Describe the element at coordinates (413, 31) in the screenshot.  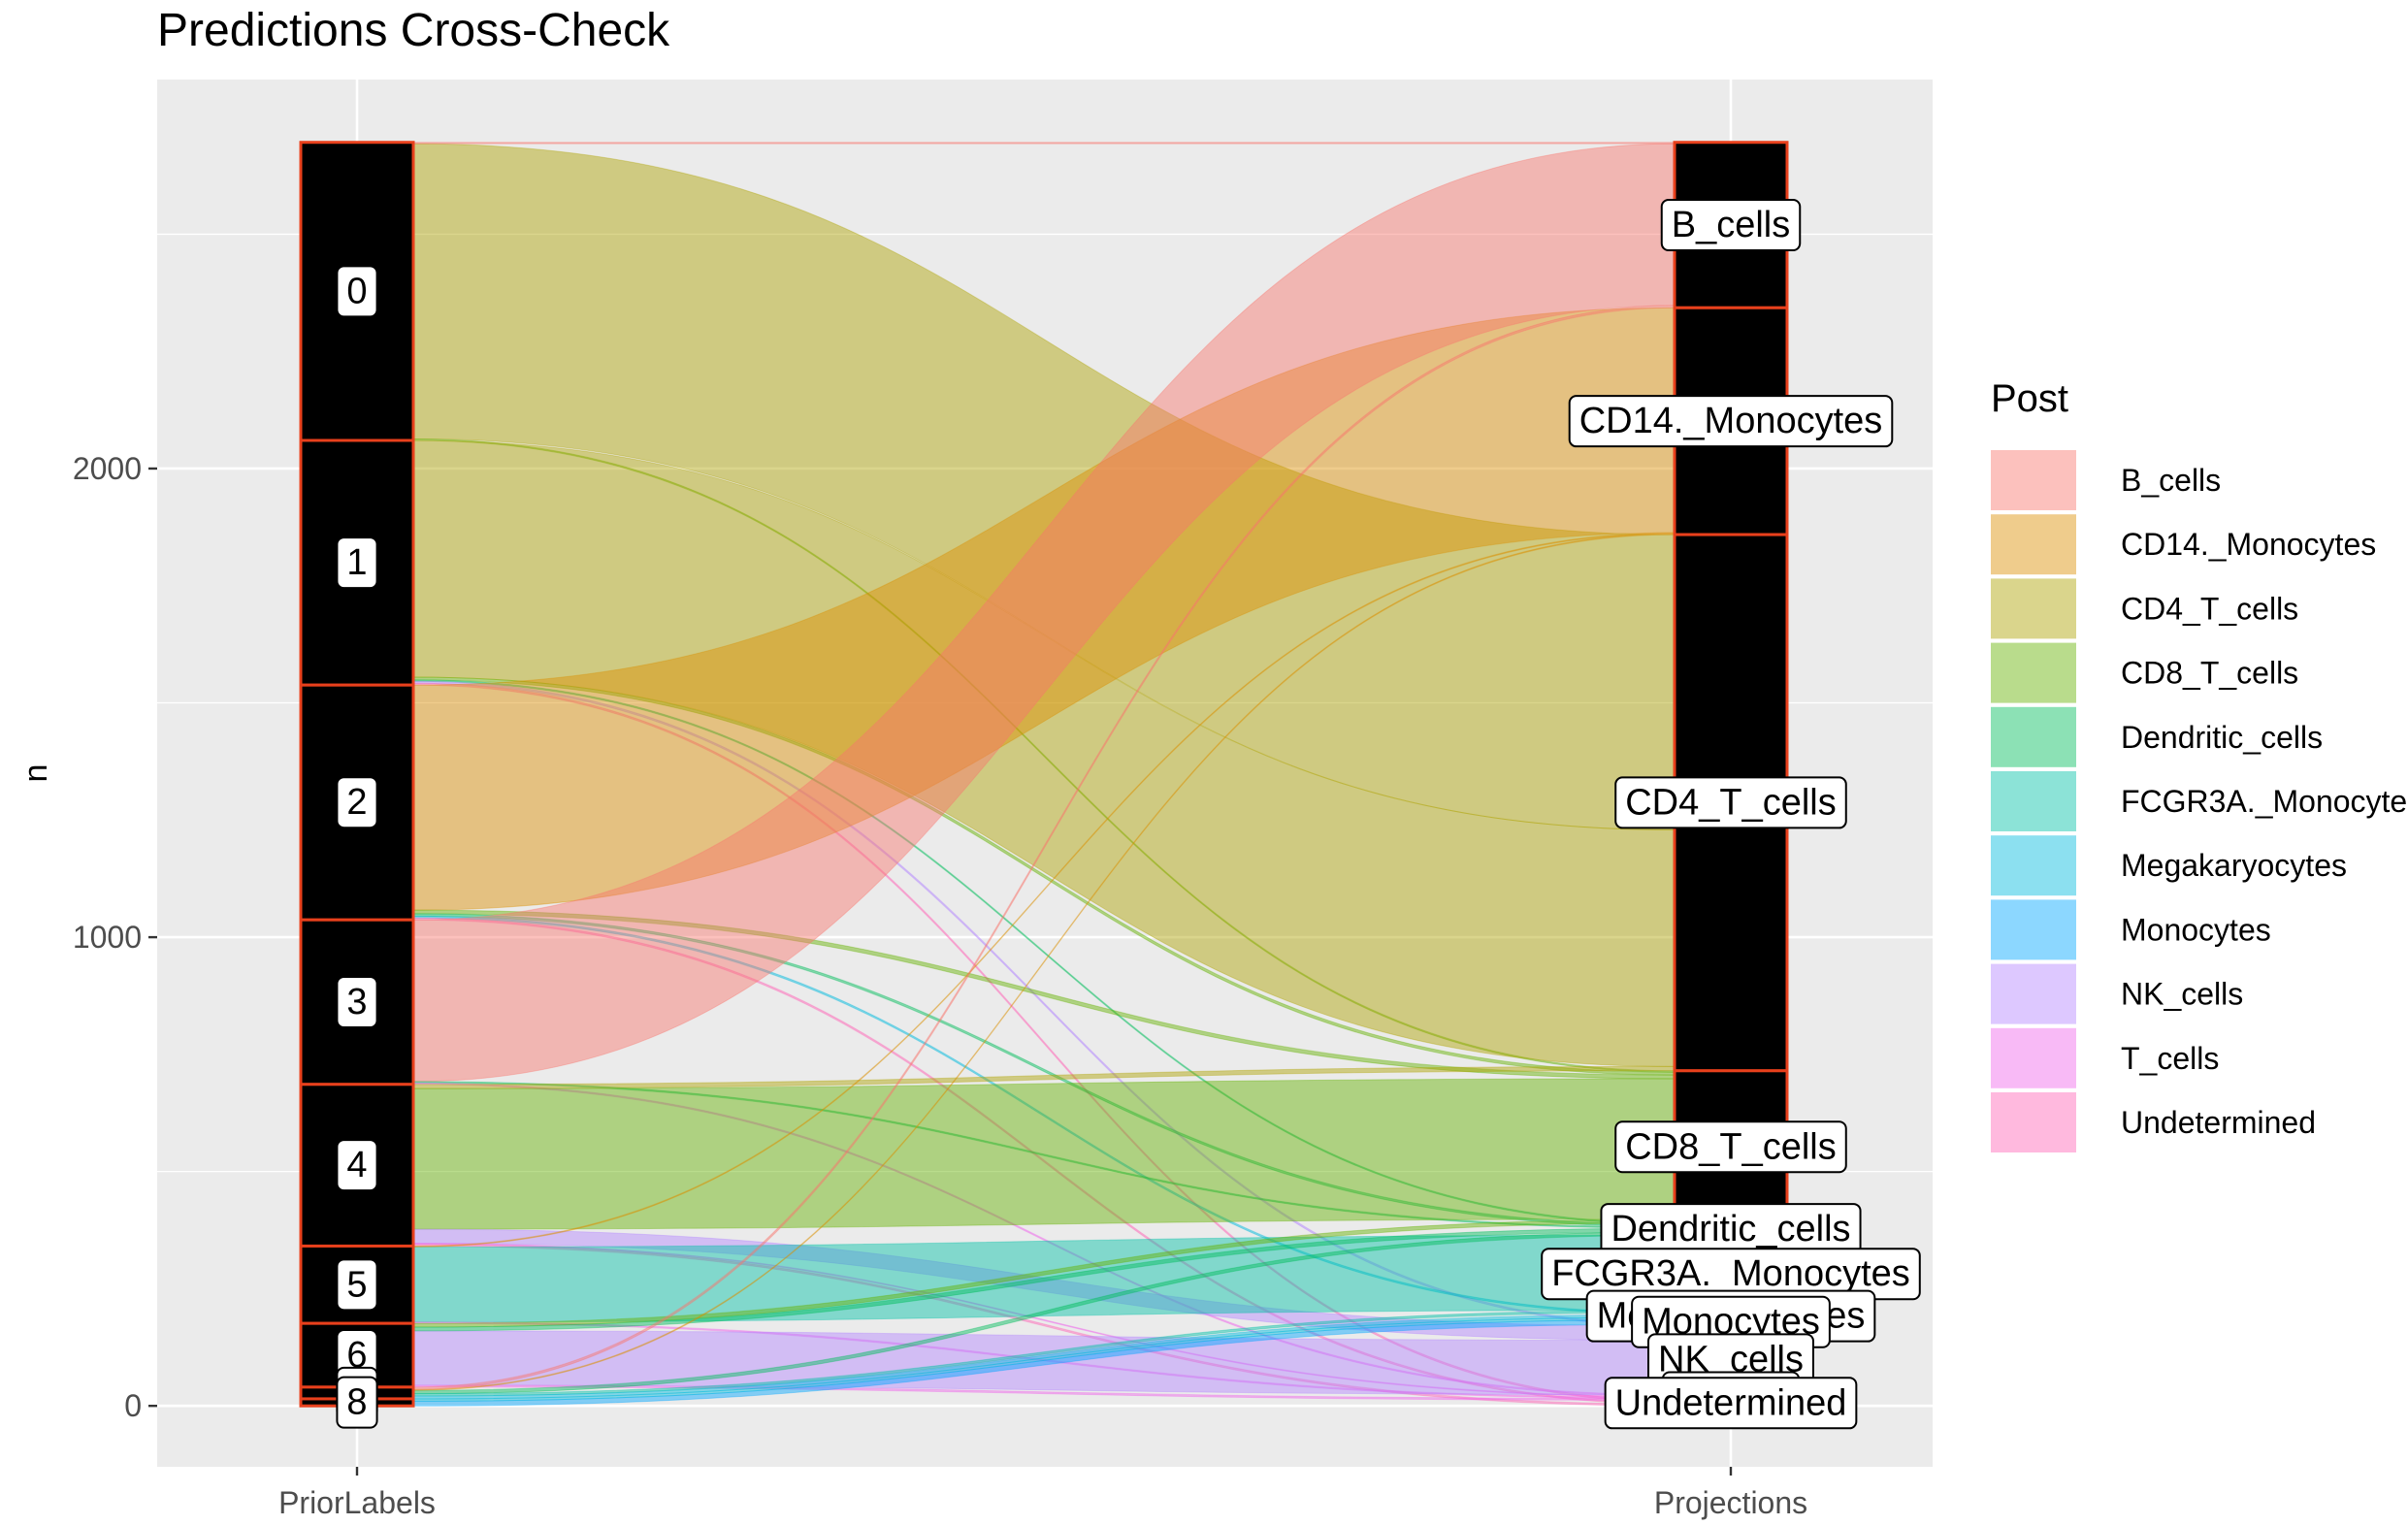
I see `chart-title: Predictions Cross-Check` at that location.